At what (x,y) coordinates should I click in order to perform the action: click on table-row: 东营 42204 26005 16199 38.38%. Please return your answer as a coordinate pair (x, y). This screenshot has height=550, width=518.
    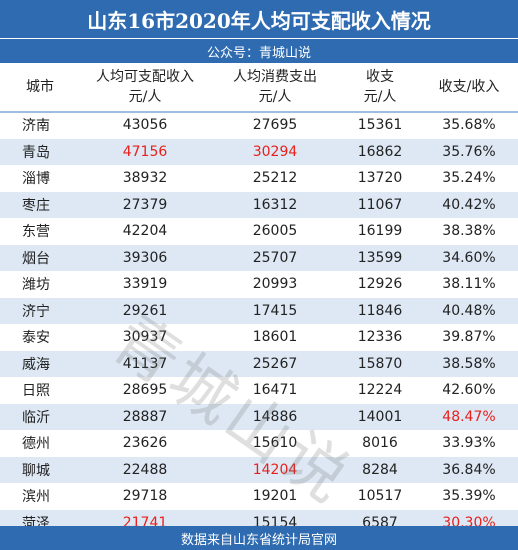
    Looking at the image, I should click on (259, 231).